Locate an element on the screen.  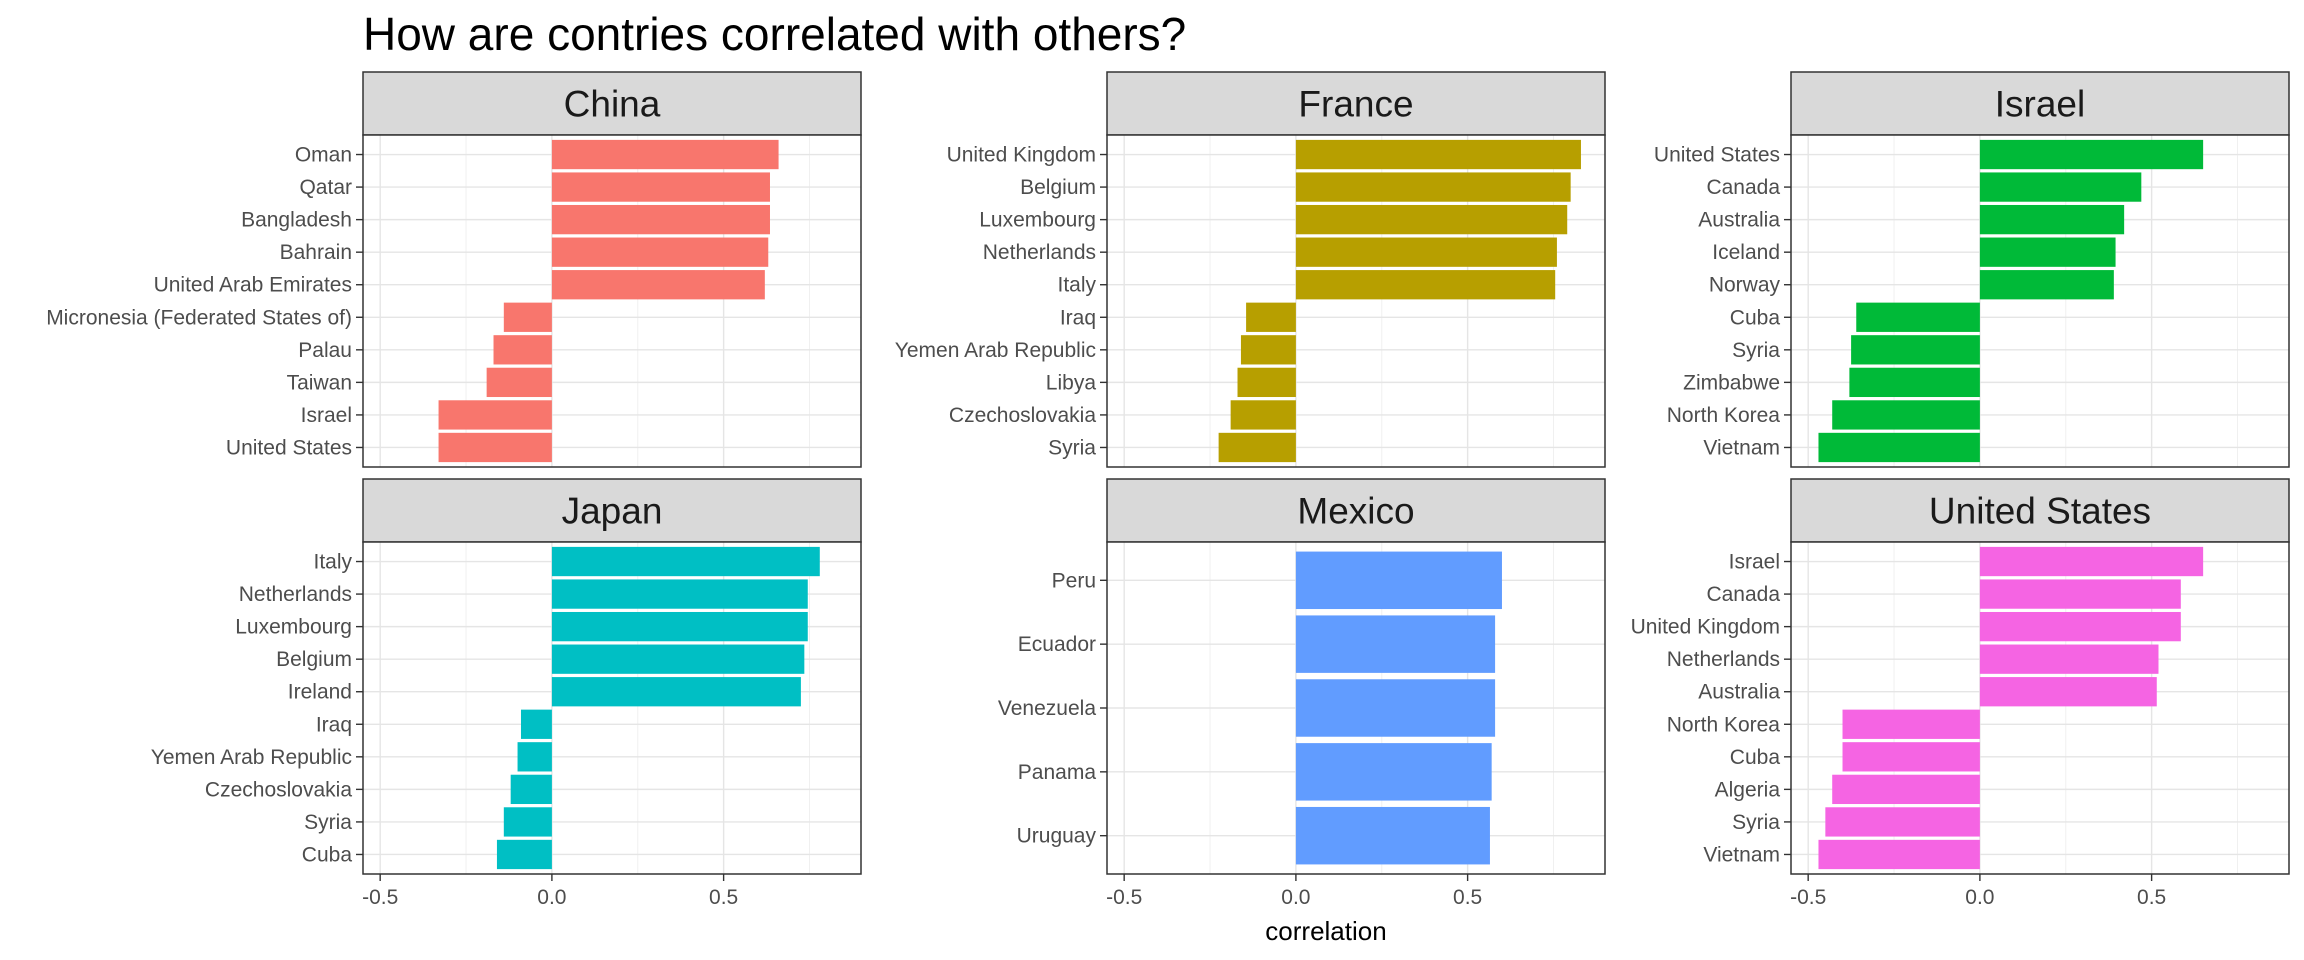
y-tick-label: Panama is located at coordinates (1057, 772).